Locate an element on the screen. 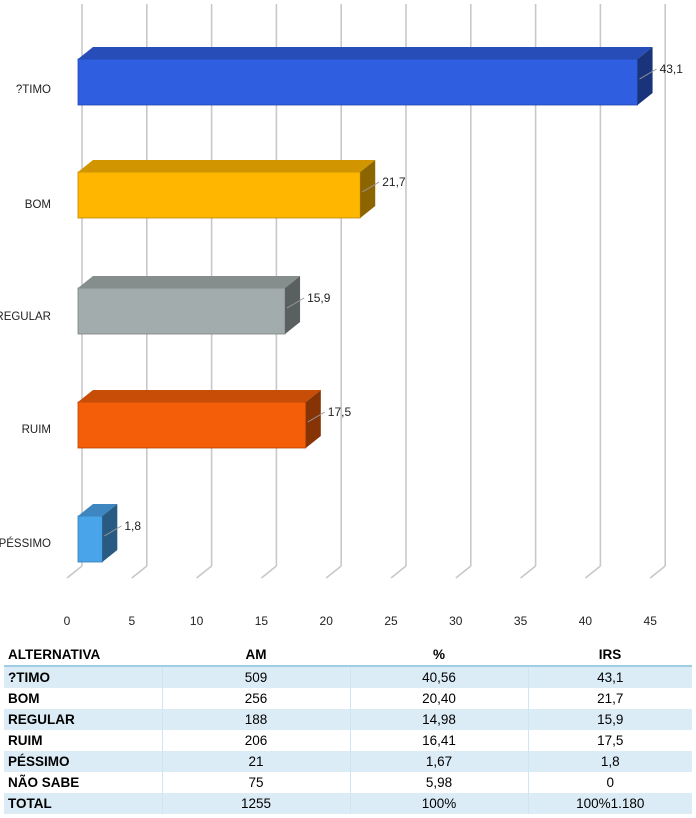 This screenshot has height=818, width=696. cell-alternativa: TOTAL is located at coordinates (83, 803).